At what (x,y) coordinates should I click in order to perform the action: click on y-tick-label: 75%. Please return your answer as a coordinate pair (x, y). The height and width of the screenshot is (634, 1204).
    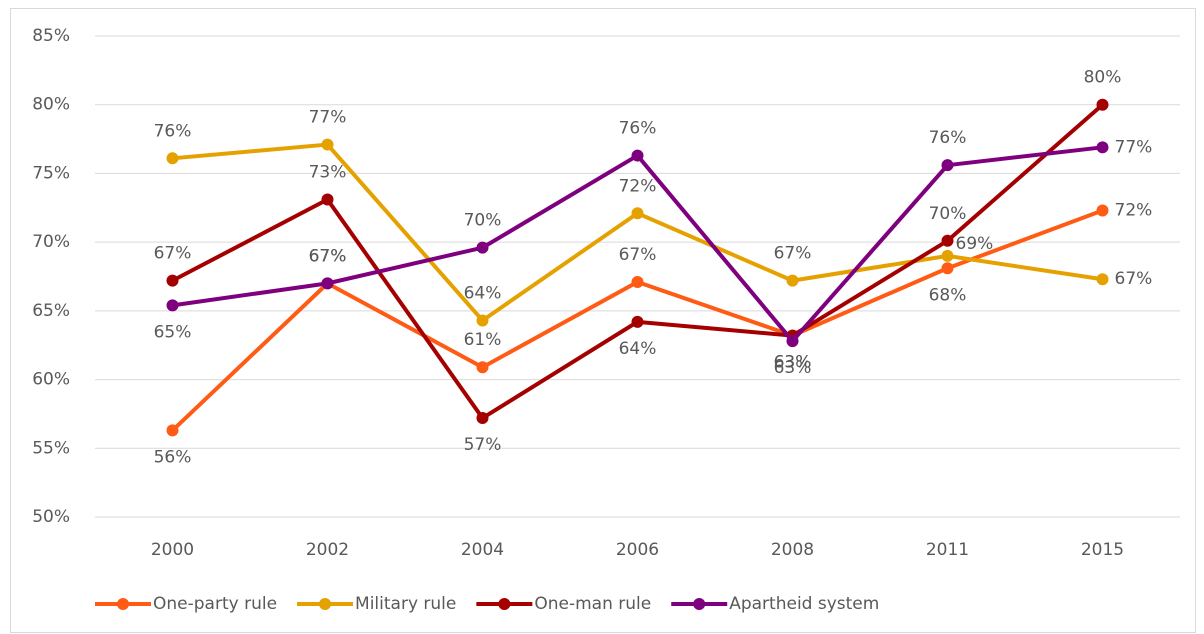
    Looking at the image, I should click on (51, 173).